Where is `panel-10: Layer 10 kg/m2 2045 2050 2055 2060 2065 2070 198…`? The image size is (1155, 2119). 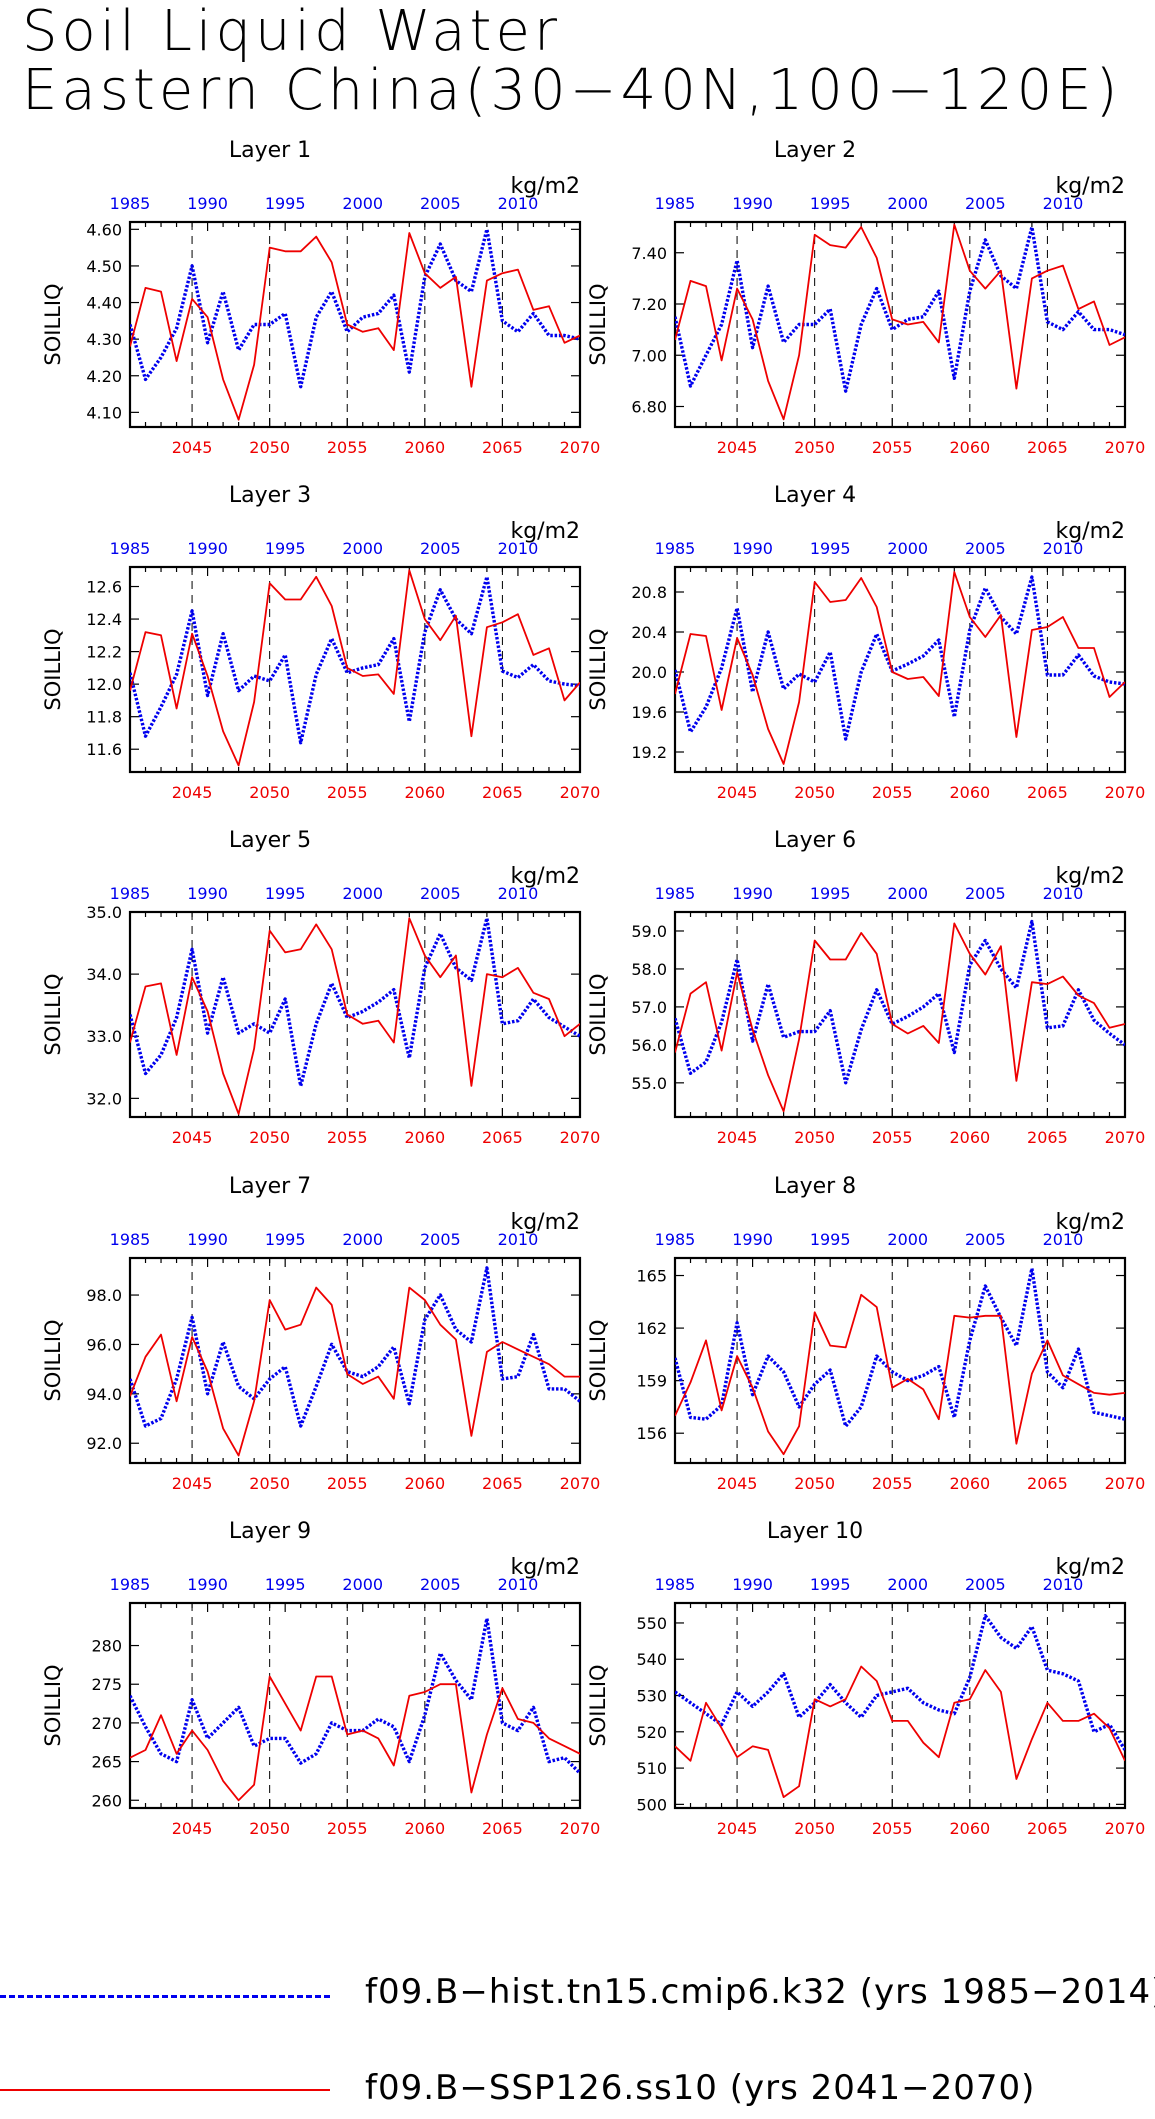
panel-10: Layer 10 kg/m2 2045 2050 2055 2060 2065 2070 198… is located at coordinates (865, 1678).